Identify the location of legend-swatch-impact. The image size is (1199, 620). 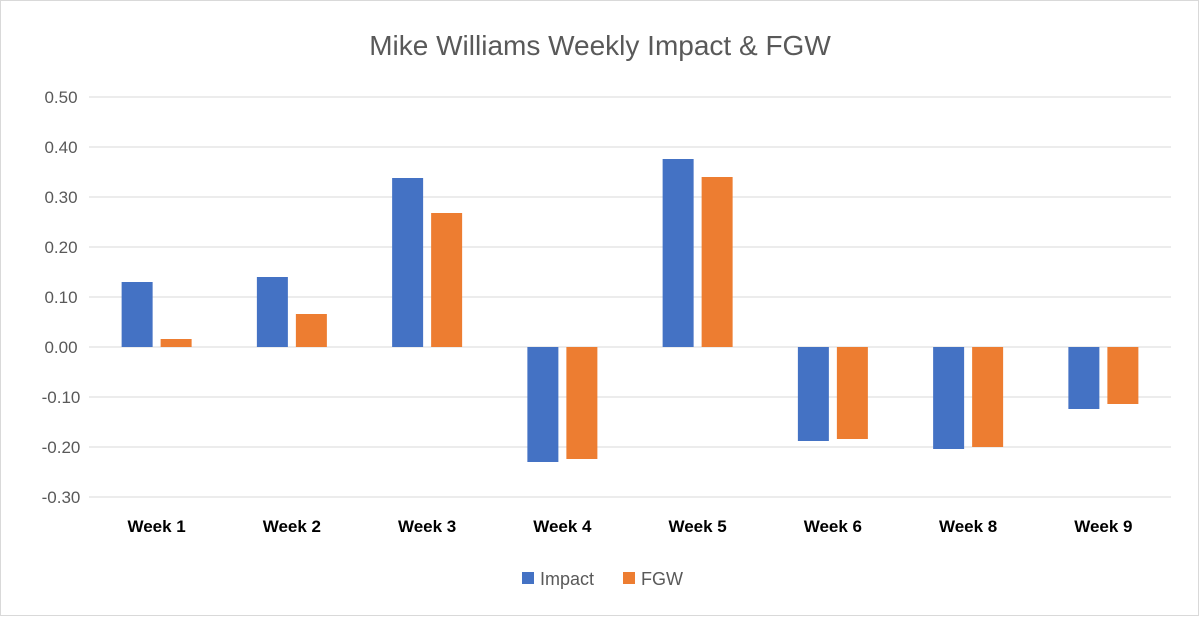
(528, 578).